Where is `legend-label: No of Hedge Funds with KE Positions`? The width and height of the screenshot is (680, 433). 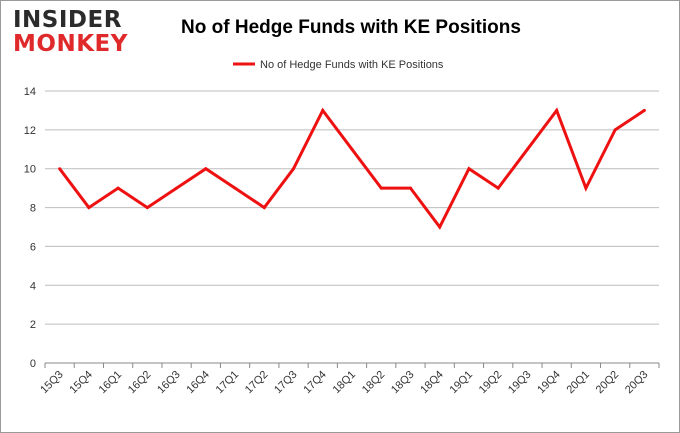
legend-label: No of Hedge Funds with KE Positions is located at coordinates (352, 65).